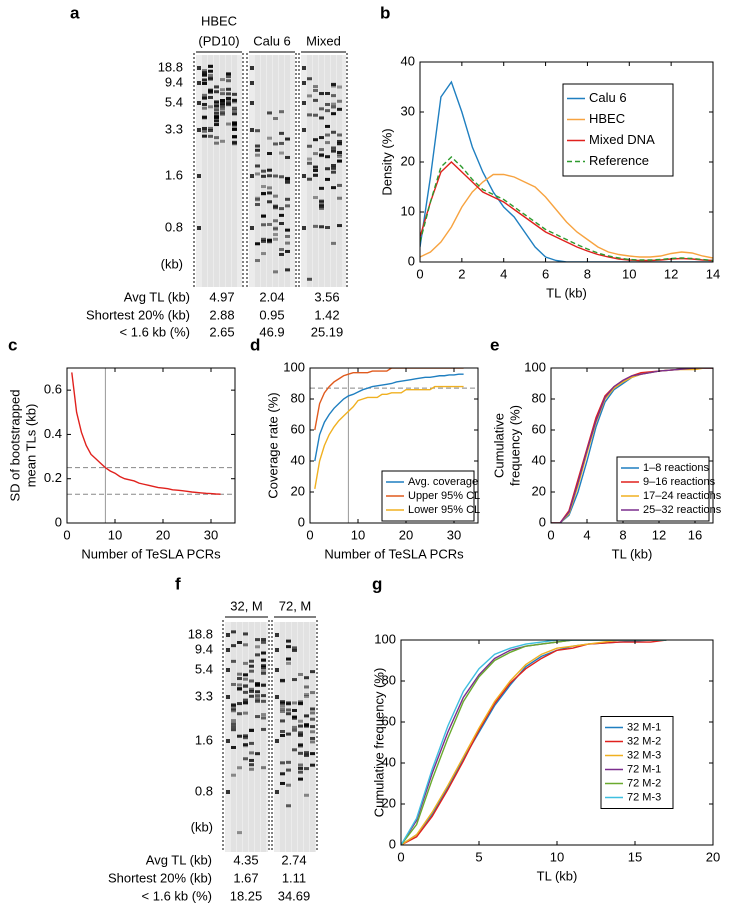 The image size is (729, 906). I want to click on y-tick-label: 80, so click(539, 397).